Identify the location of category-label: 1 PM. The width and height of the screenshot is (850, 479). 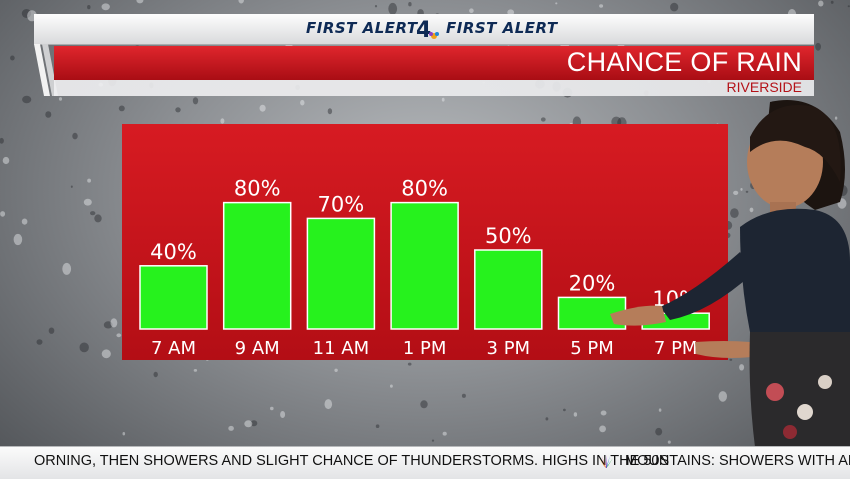
(425, 348).